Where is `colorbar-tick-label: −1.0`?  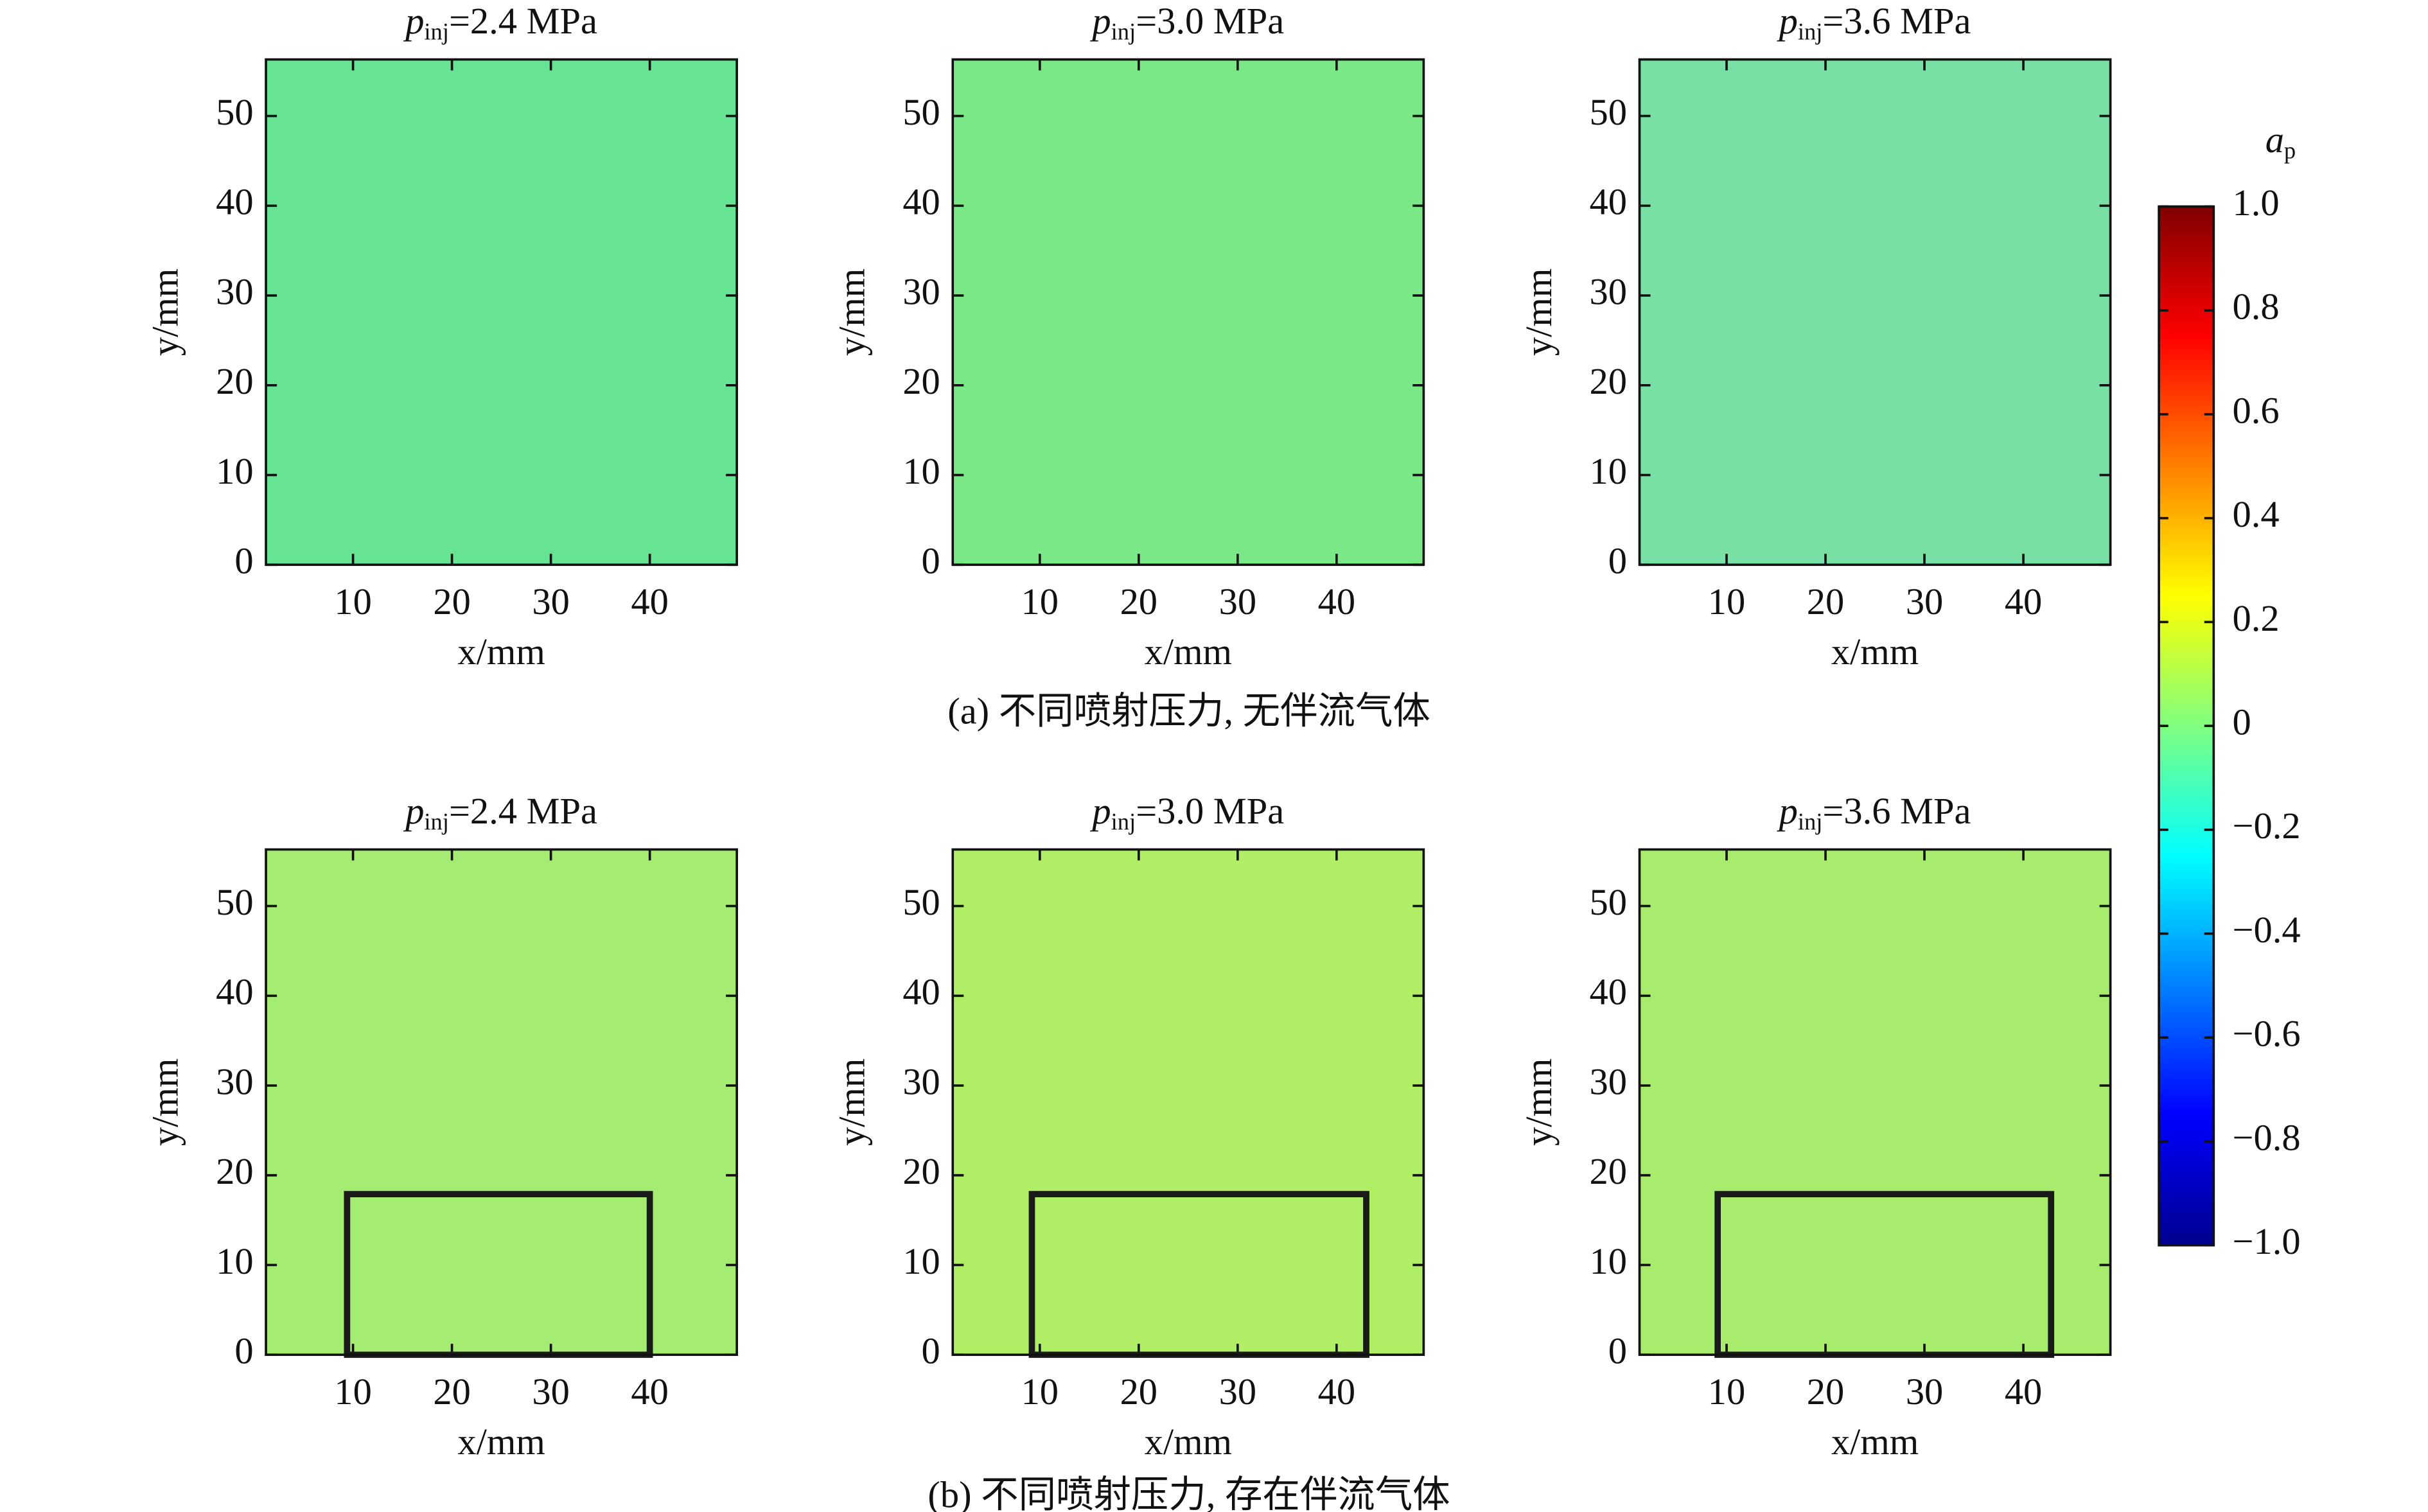
colorbar-tick-label: −1.0 is located at coordinates (2267, 1241).